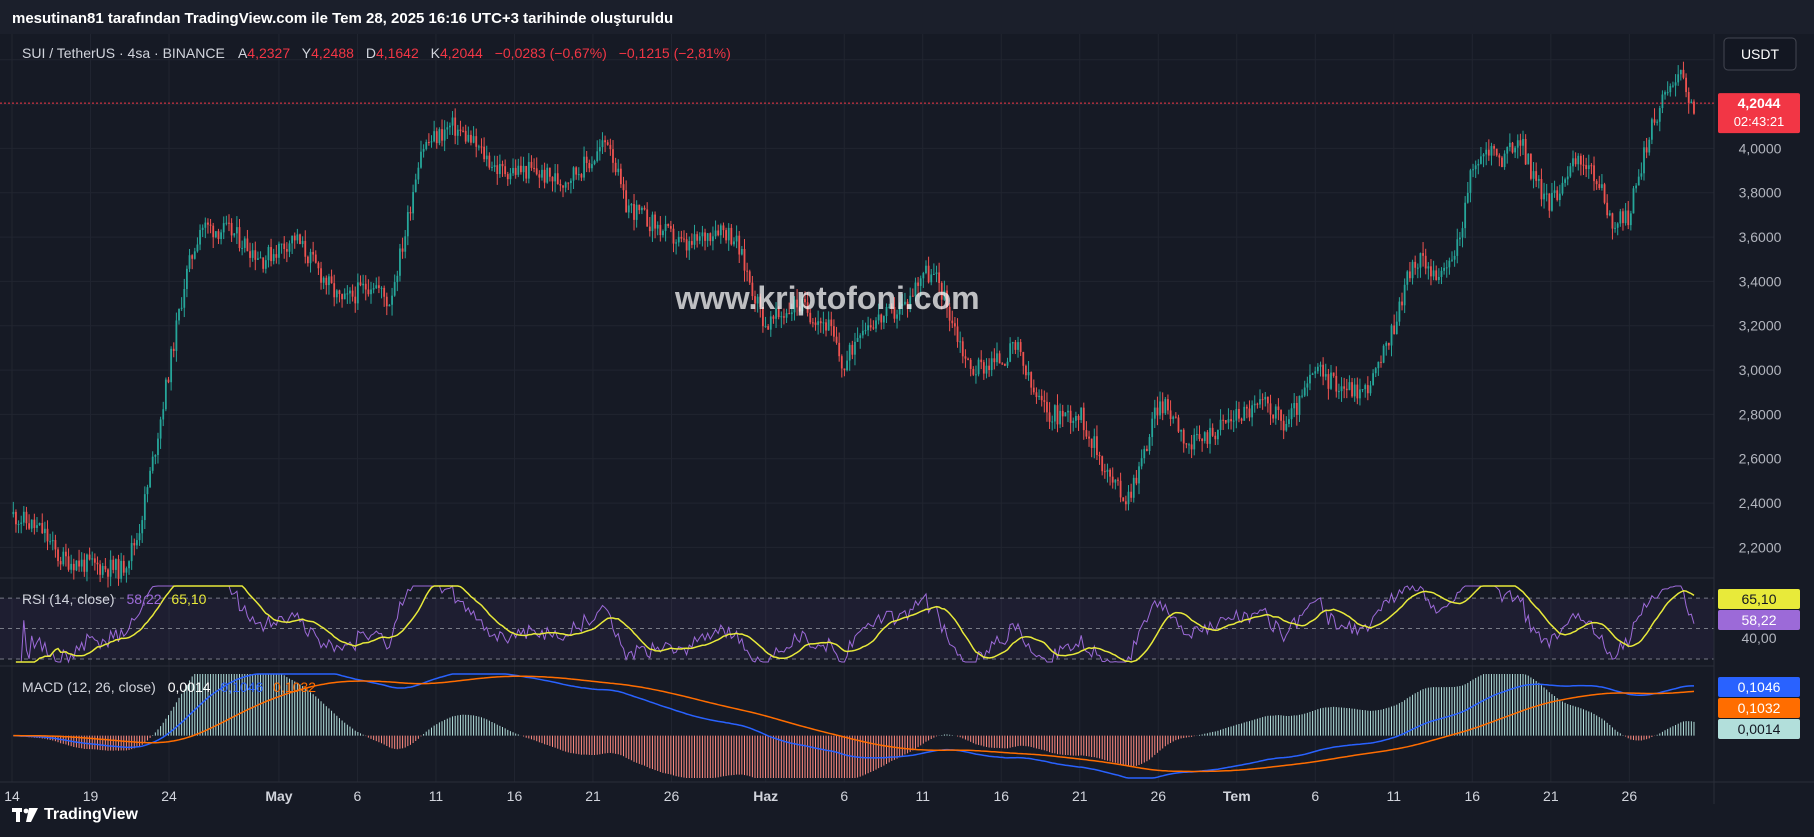 This screenshot has width=1814, height=837. Describe the element at coordinates (278, 796) in the screenshot. I see `time-tick-label: May` at that location.